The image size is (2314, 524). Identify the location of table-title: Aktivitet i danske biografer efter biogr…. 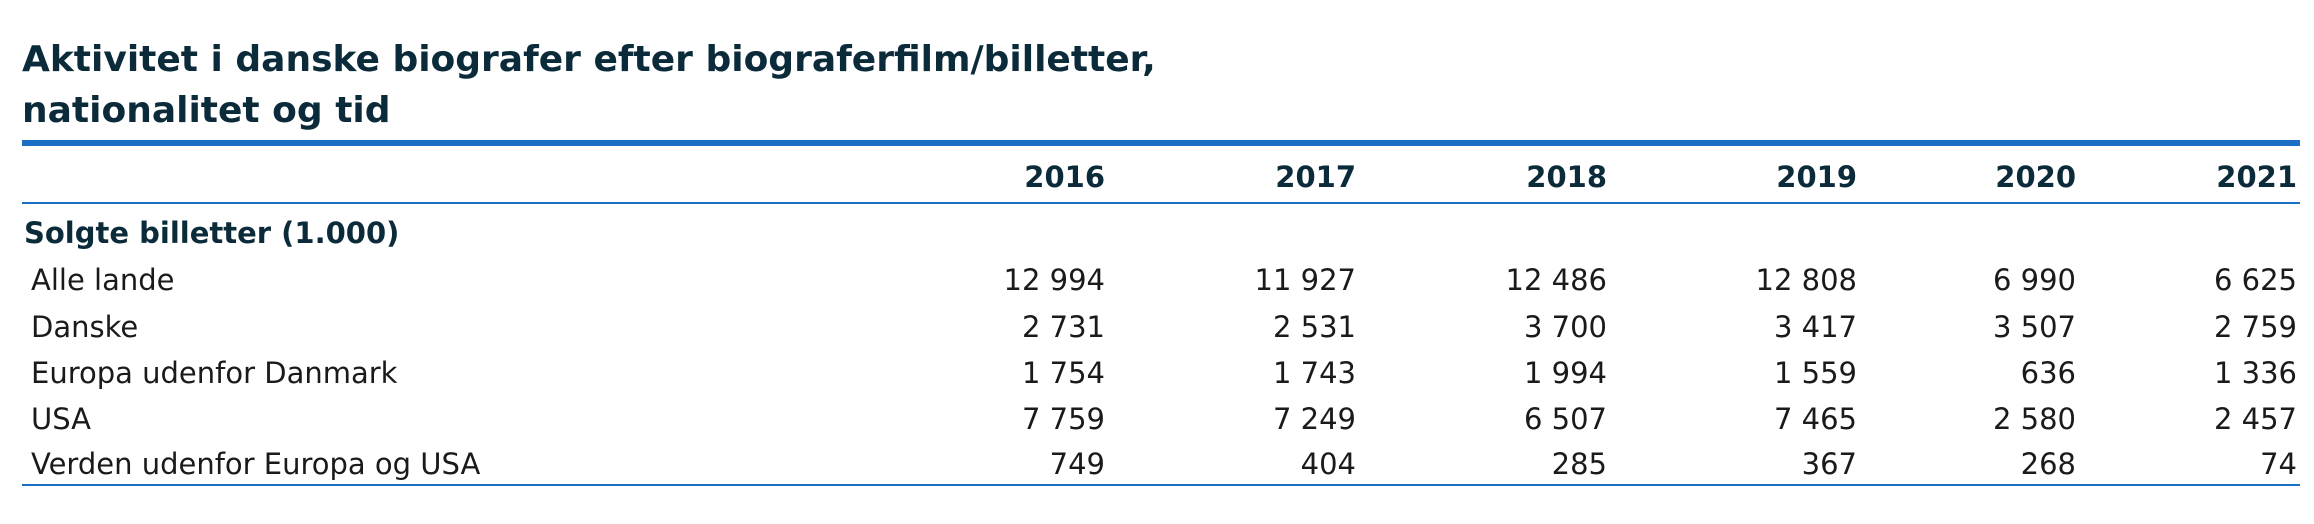
(722, 85).